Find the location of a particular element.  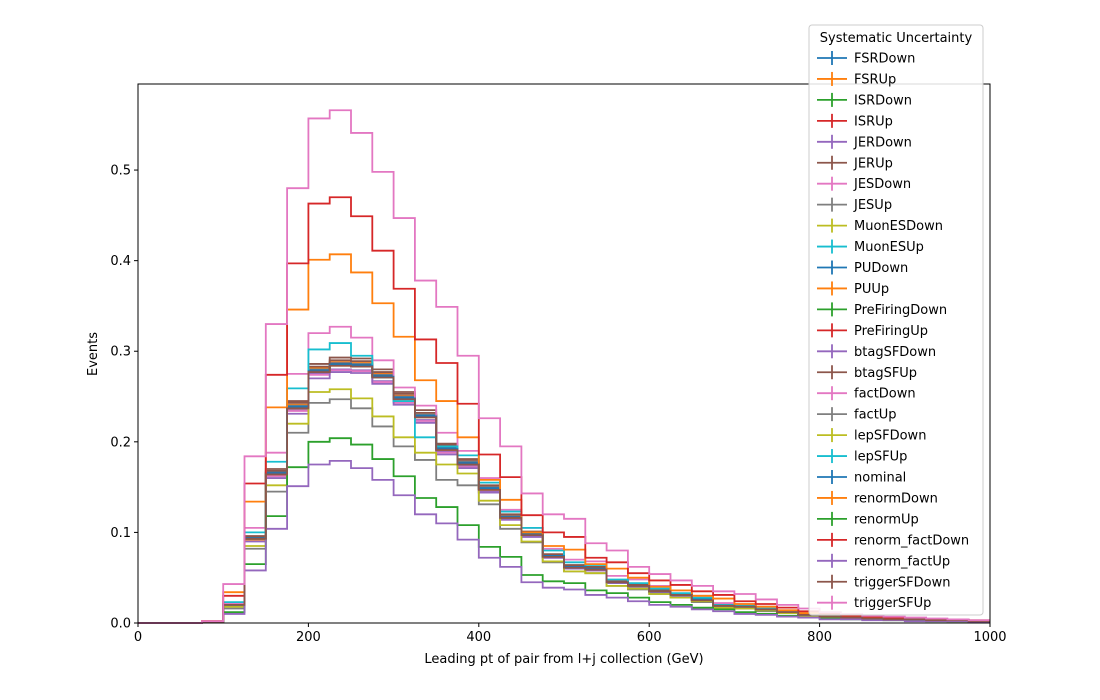

legend-label: lepSFUp is located at coordinates (880, 457).